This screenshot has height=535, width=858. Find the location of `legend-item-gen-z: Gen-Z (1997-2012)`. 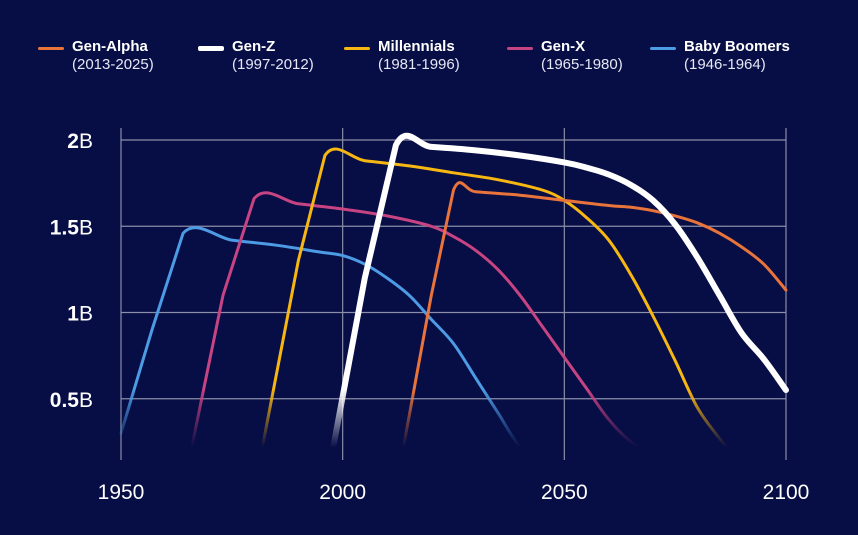

legend-item-gen-z: Gen-Z (1997-2012) is located at coordinates (256, 56).